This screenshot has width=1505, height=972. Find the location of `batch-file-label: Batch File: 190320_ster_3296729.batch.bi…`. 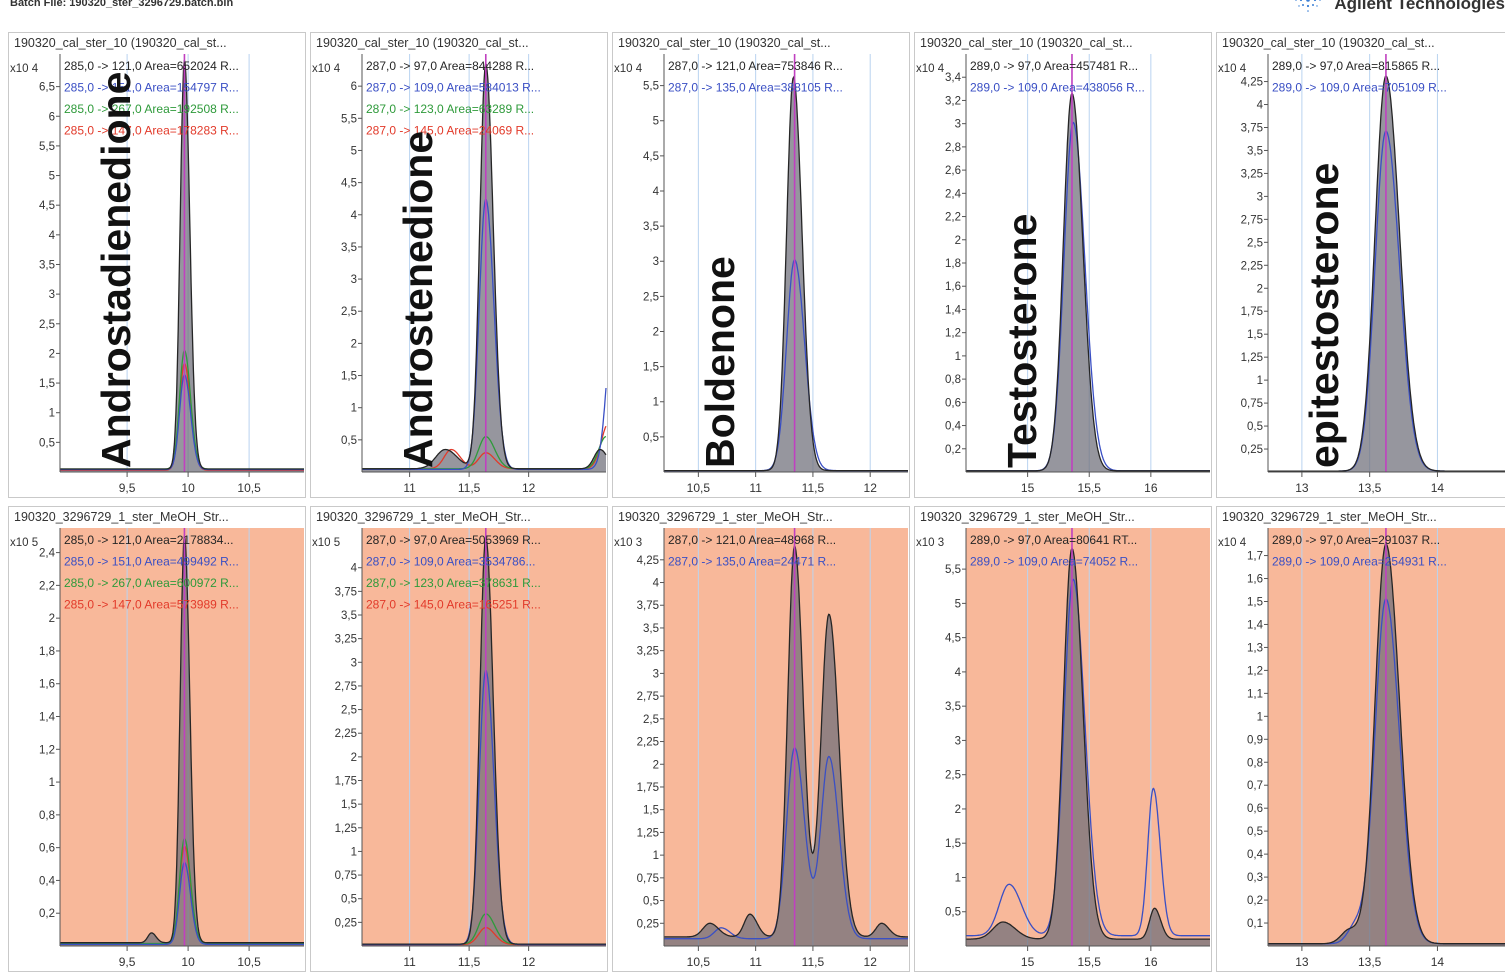

batch-file-label: Batch File: 190320_ster_3296729.batch.bi… is located at coordinates (122, 4).